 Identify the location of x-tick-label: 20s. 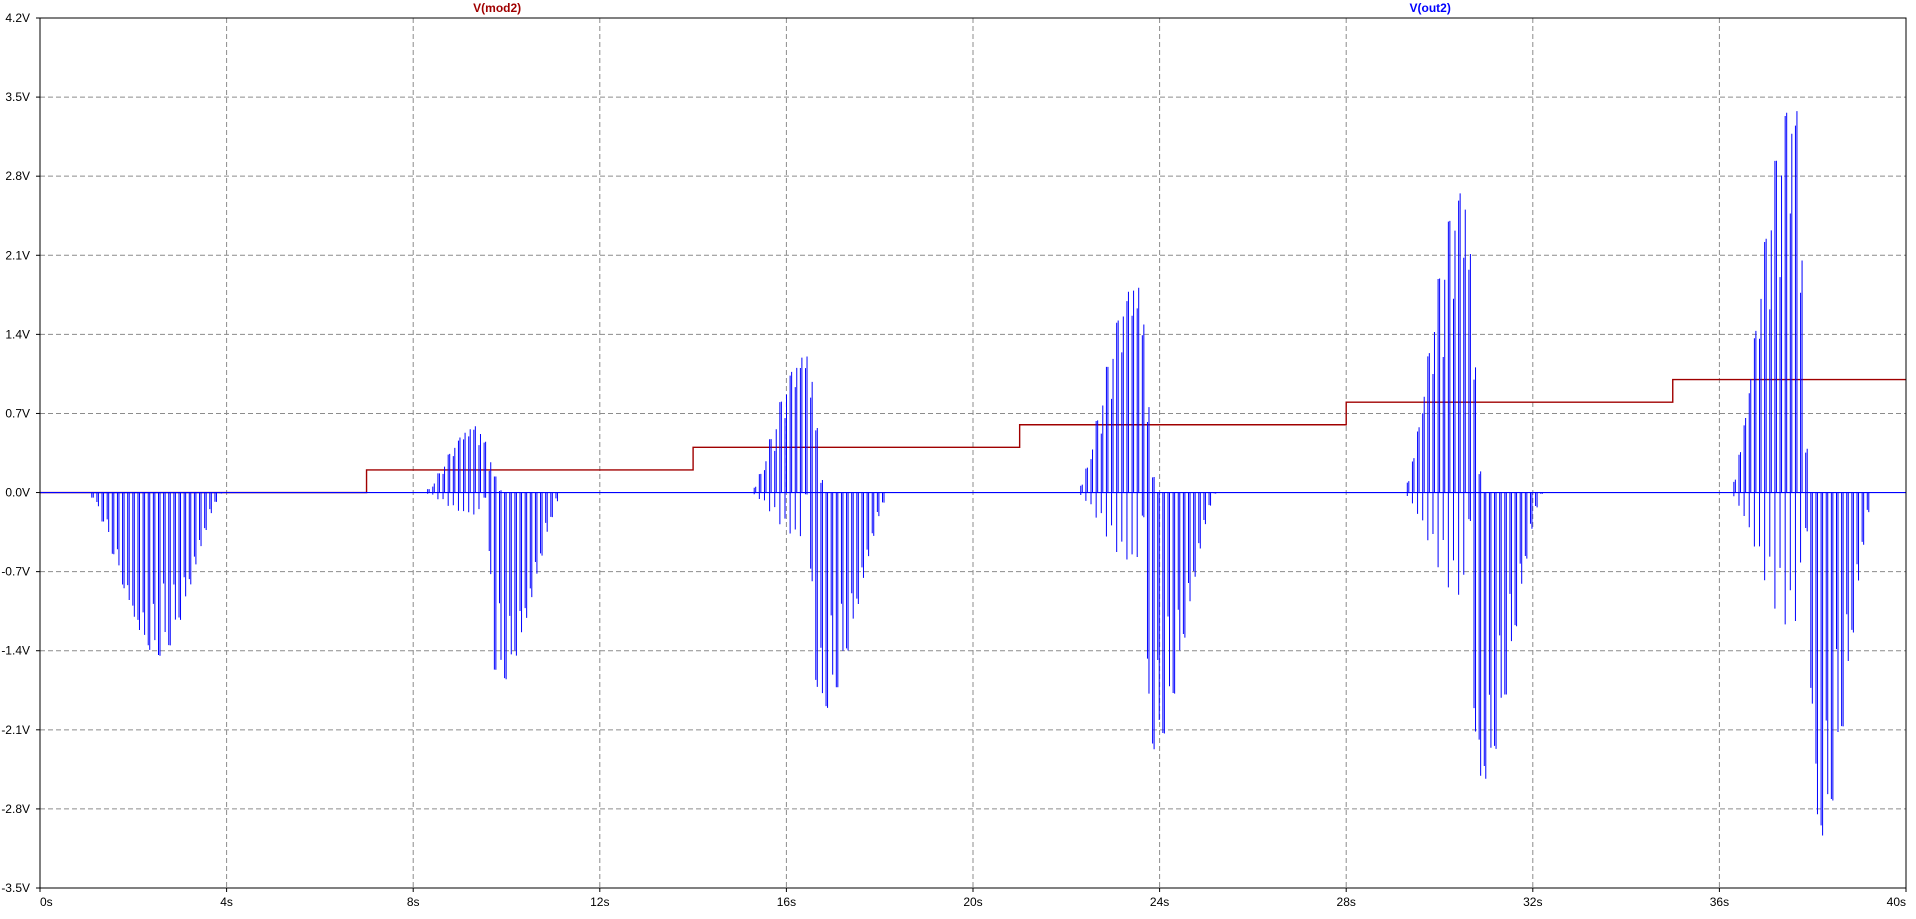
(972, 902).